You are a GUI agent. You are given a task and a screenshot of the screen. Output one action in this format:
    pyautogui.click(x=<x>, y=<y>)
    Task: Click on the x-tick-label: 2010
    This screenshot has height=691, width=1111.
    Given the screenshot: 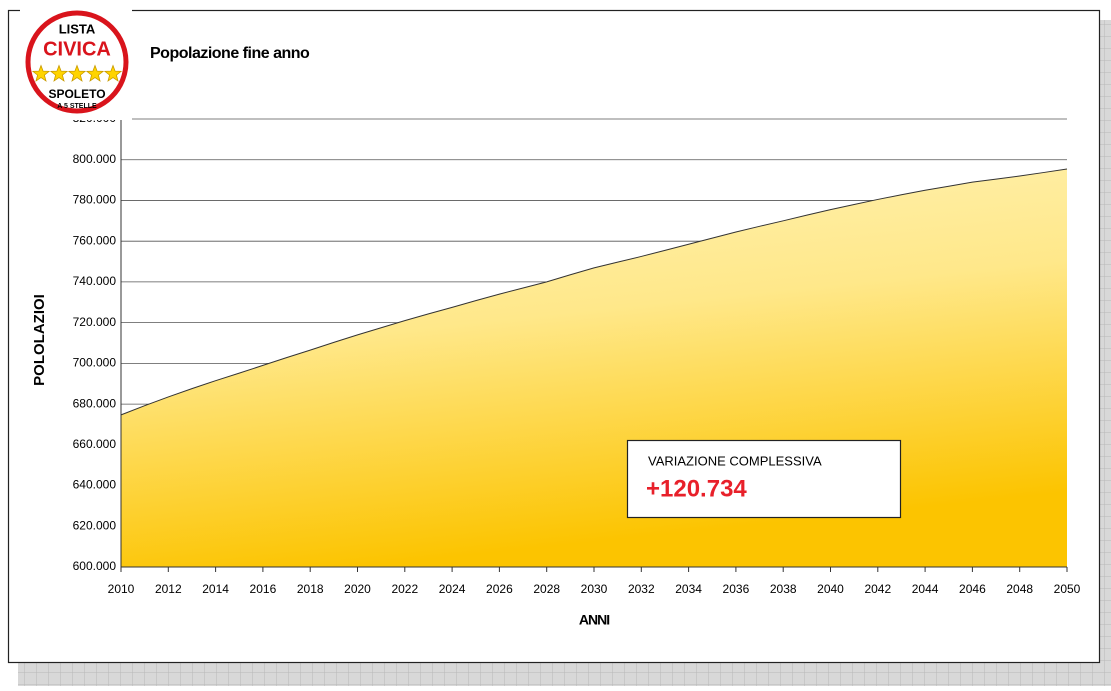 What is the action you would take?
    pyautogui.click(x=121, y=589)
    